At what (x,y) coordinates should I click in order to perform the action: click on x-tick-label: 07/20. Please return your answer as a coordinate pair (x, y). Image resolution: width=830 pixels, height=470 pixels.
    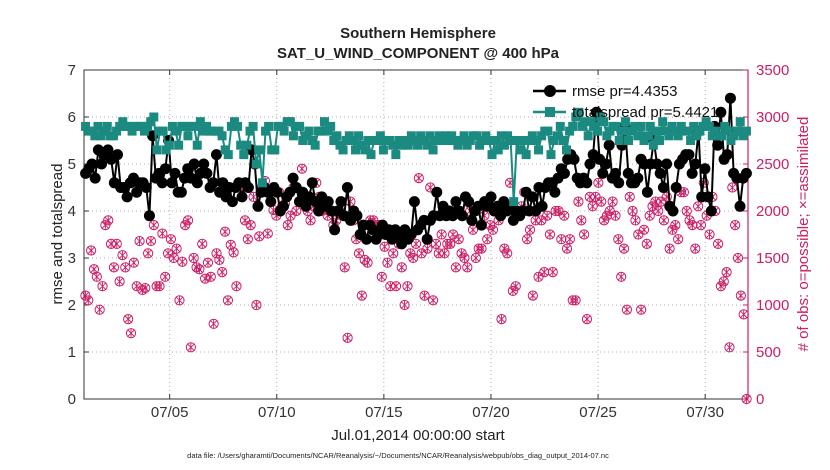
    Looking at the image, I should click on (491, 412).